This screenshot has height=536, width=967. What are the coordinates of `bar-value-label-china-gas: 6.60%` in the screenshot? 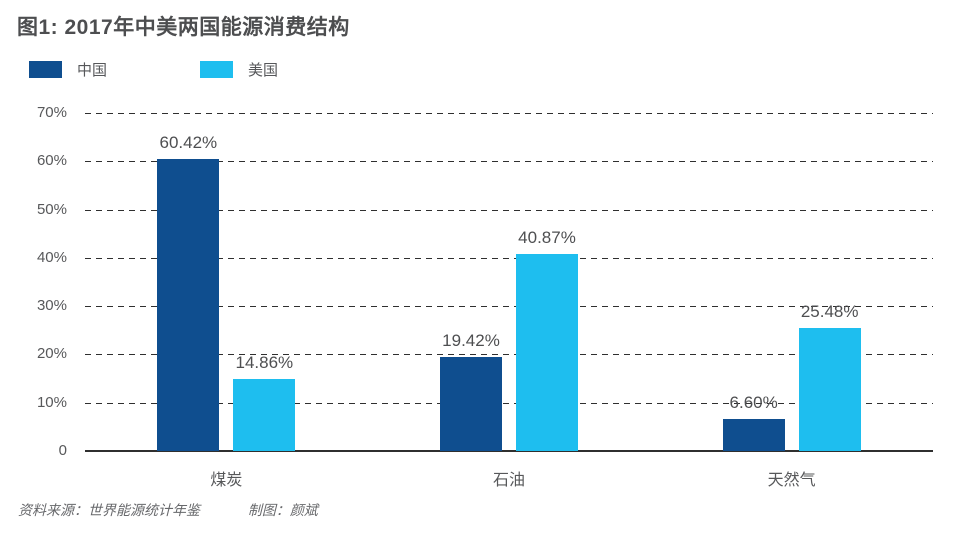 It's located at (753, 403).